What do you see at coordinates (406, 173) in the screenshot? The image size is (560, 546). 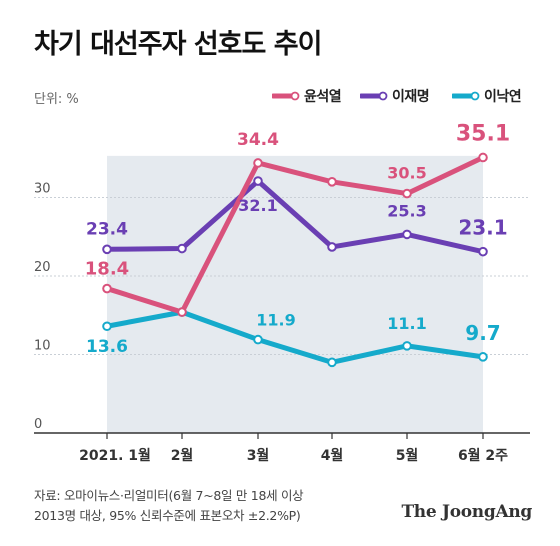 I see `data-label-yoon-4: 30.5` at bounding box center [406, 173].